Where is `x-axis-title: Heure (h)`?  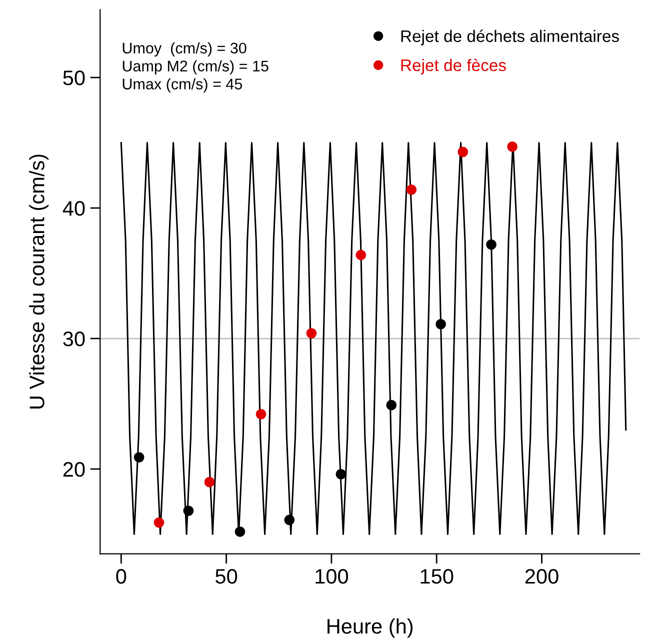 x-axis-title: Heure (h) is located at coordinates (370, 628).